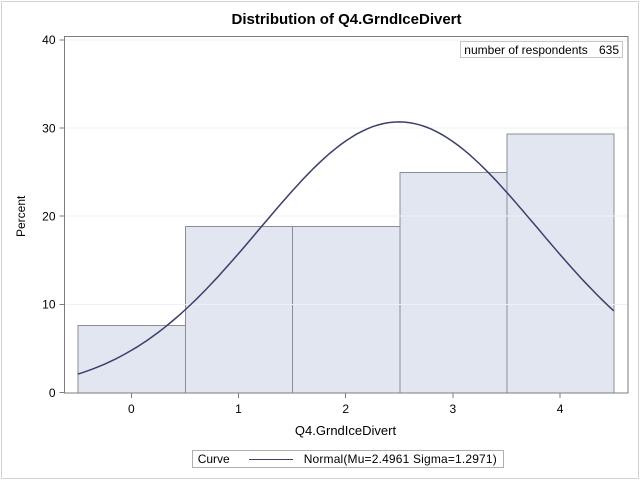 Image resolution: width=640 pixels, height=480 pixels. Describe the element at coordinates (49, 305) in the screenshot. I see `svg-text: 10` at that location.